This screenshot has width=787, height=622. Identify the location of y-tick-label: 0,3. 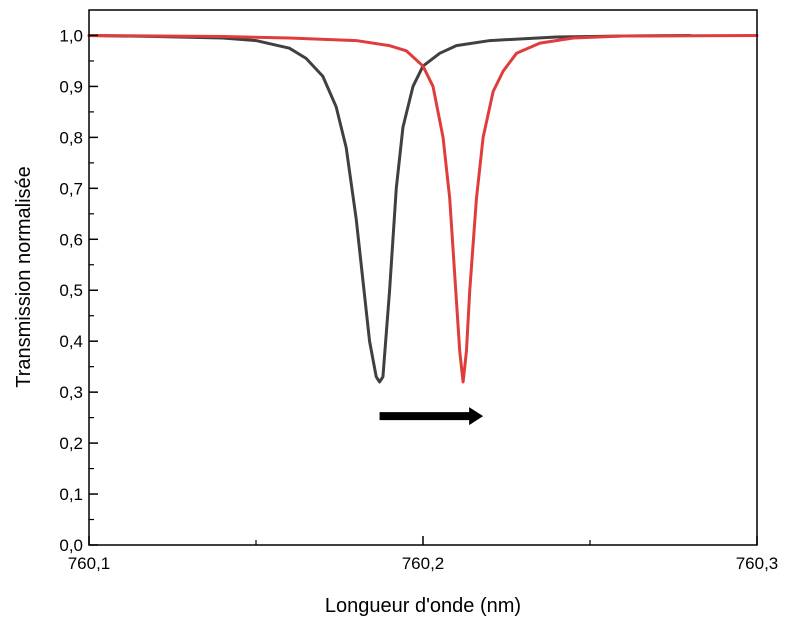
(71, 392).